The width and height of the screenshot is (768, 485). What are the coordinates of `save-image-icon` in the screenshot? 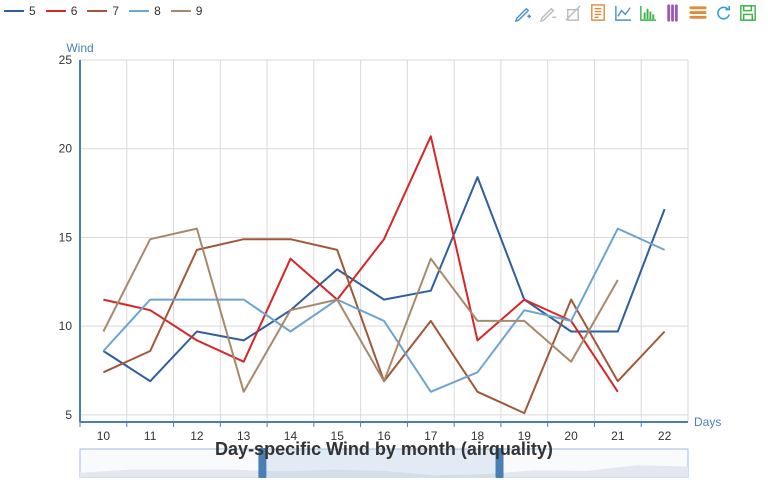 It's located at (748, 13).